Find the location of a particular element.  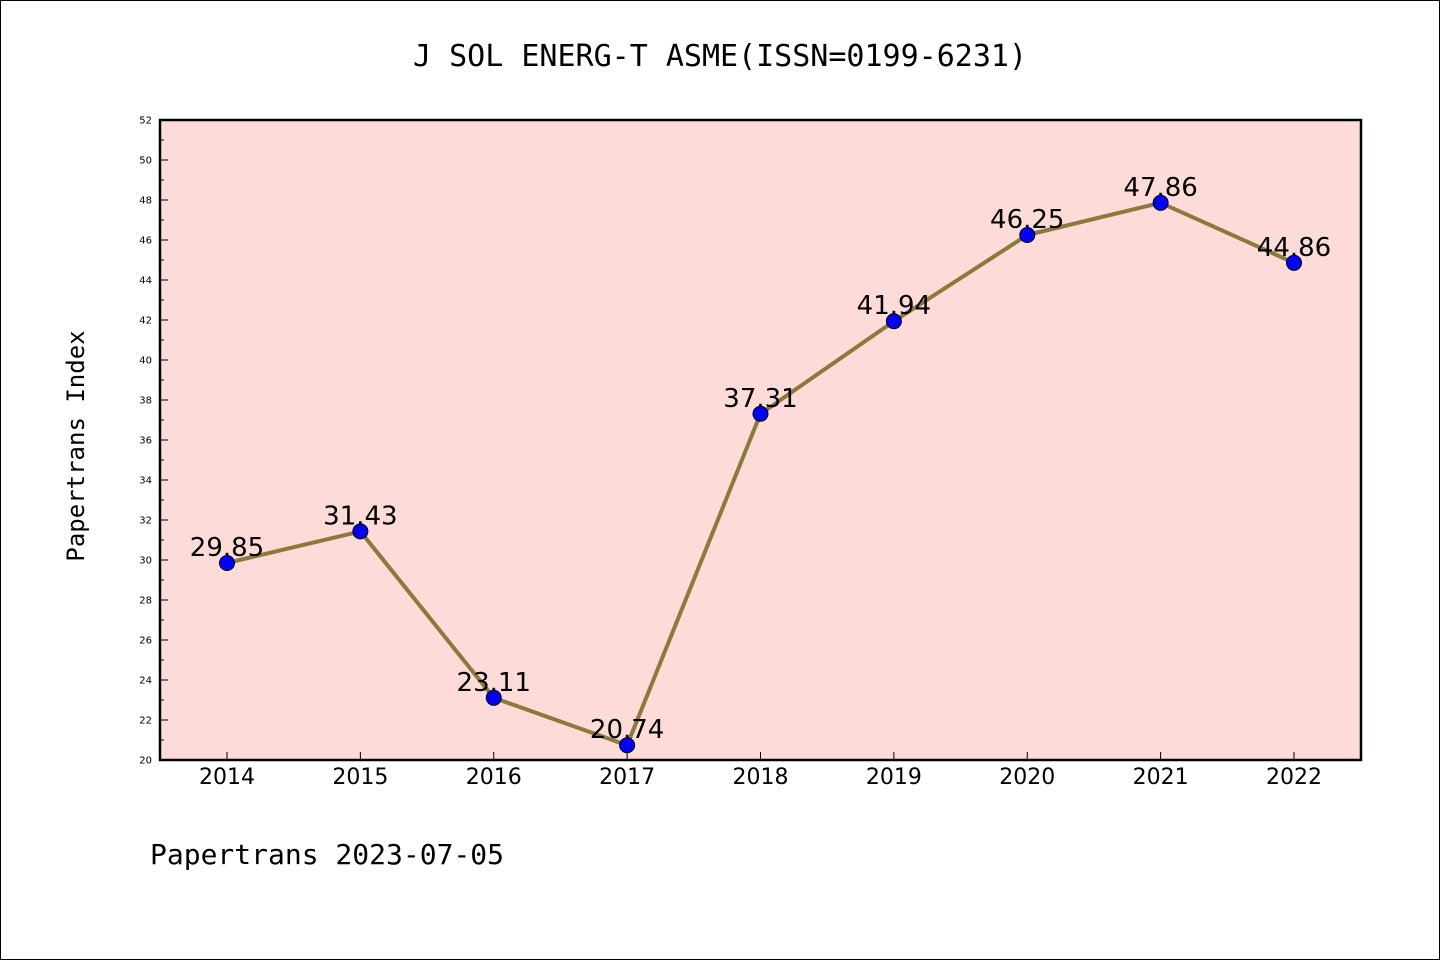

x-axis-ticks: 2014 2015 2016 2017 2018 2019 2020 2021 2022 is located at coordinates (760, 771).